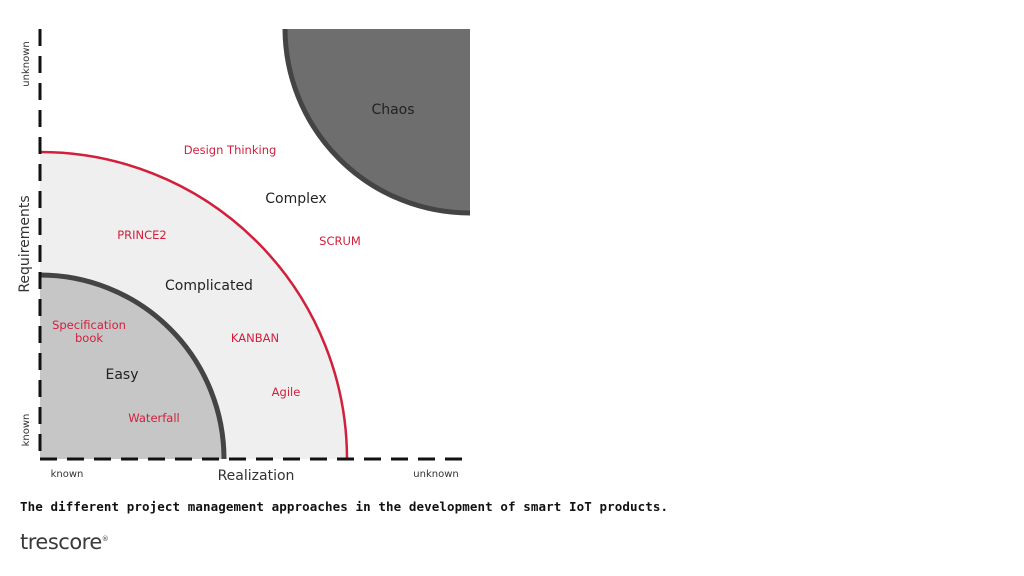 Image resolution: width=1024 pixels, height=576 pixels. I want to click on complicated-label: Complicated, so click(209, 286).